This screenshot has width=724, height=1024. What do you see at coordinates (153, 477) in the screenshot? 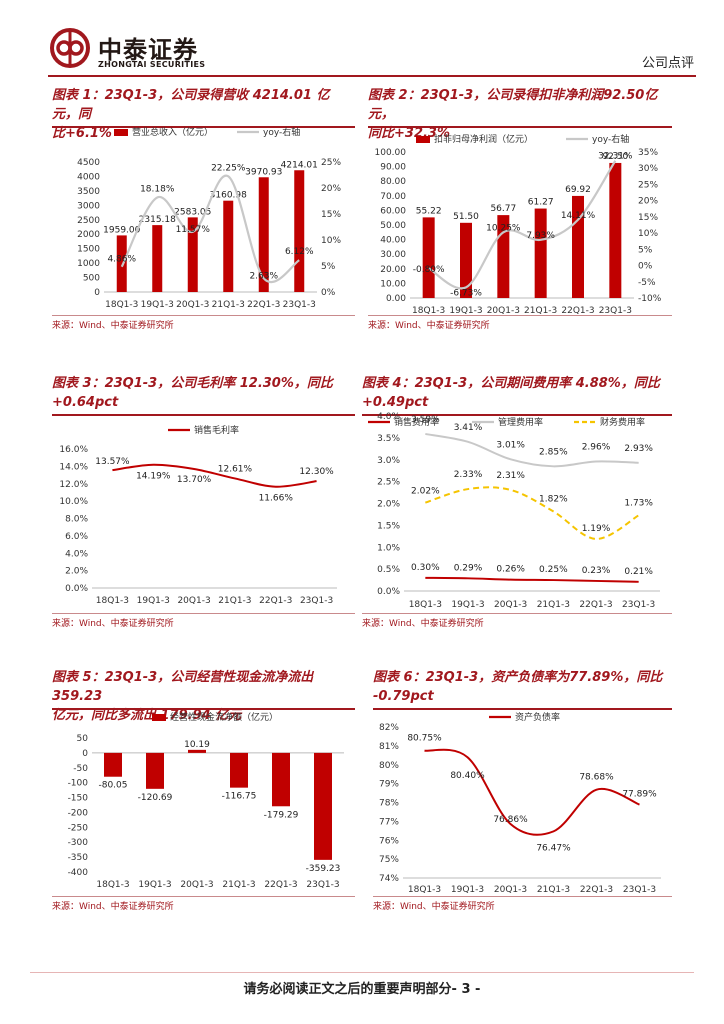
I see `gross-margin-label: 14.19%` at bounding box center [153, 477].